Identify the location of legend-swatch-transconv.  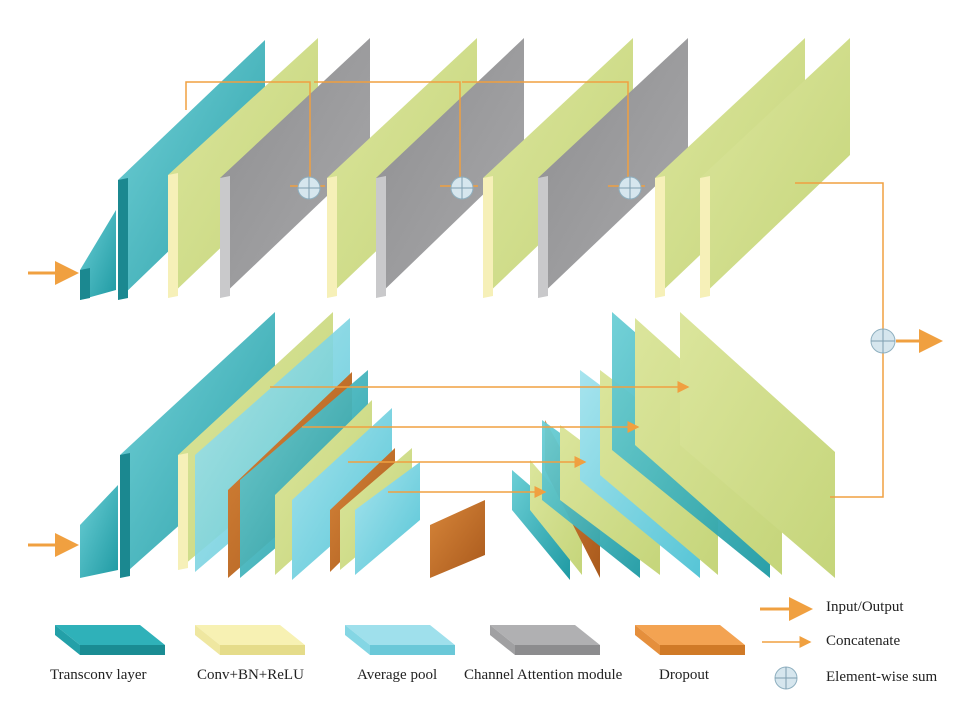
(110, 640).